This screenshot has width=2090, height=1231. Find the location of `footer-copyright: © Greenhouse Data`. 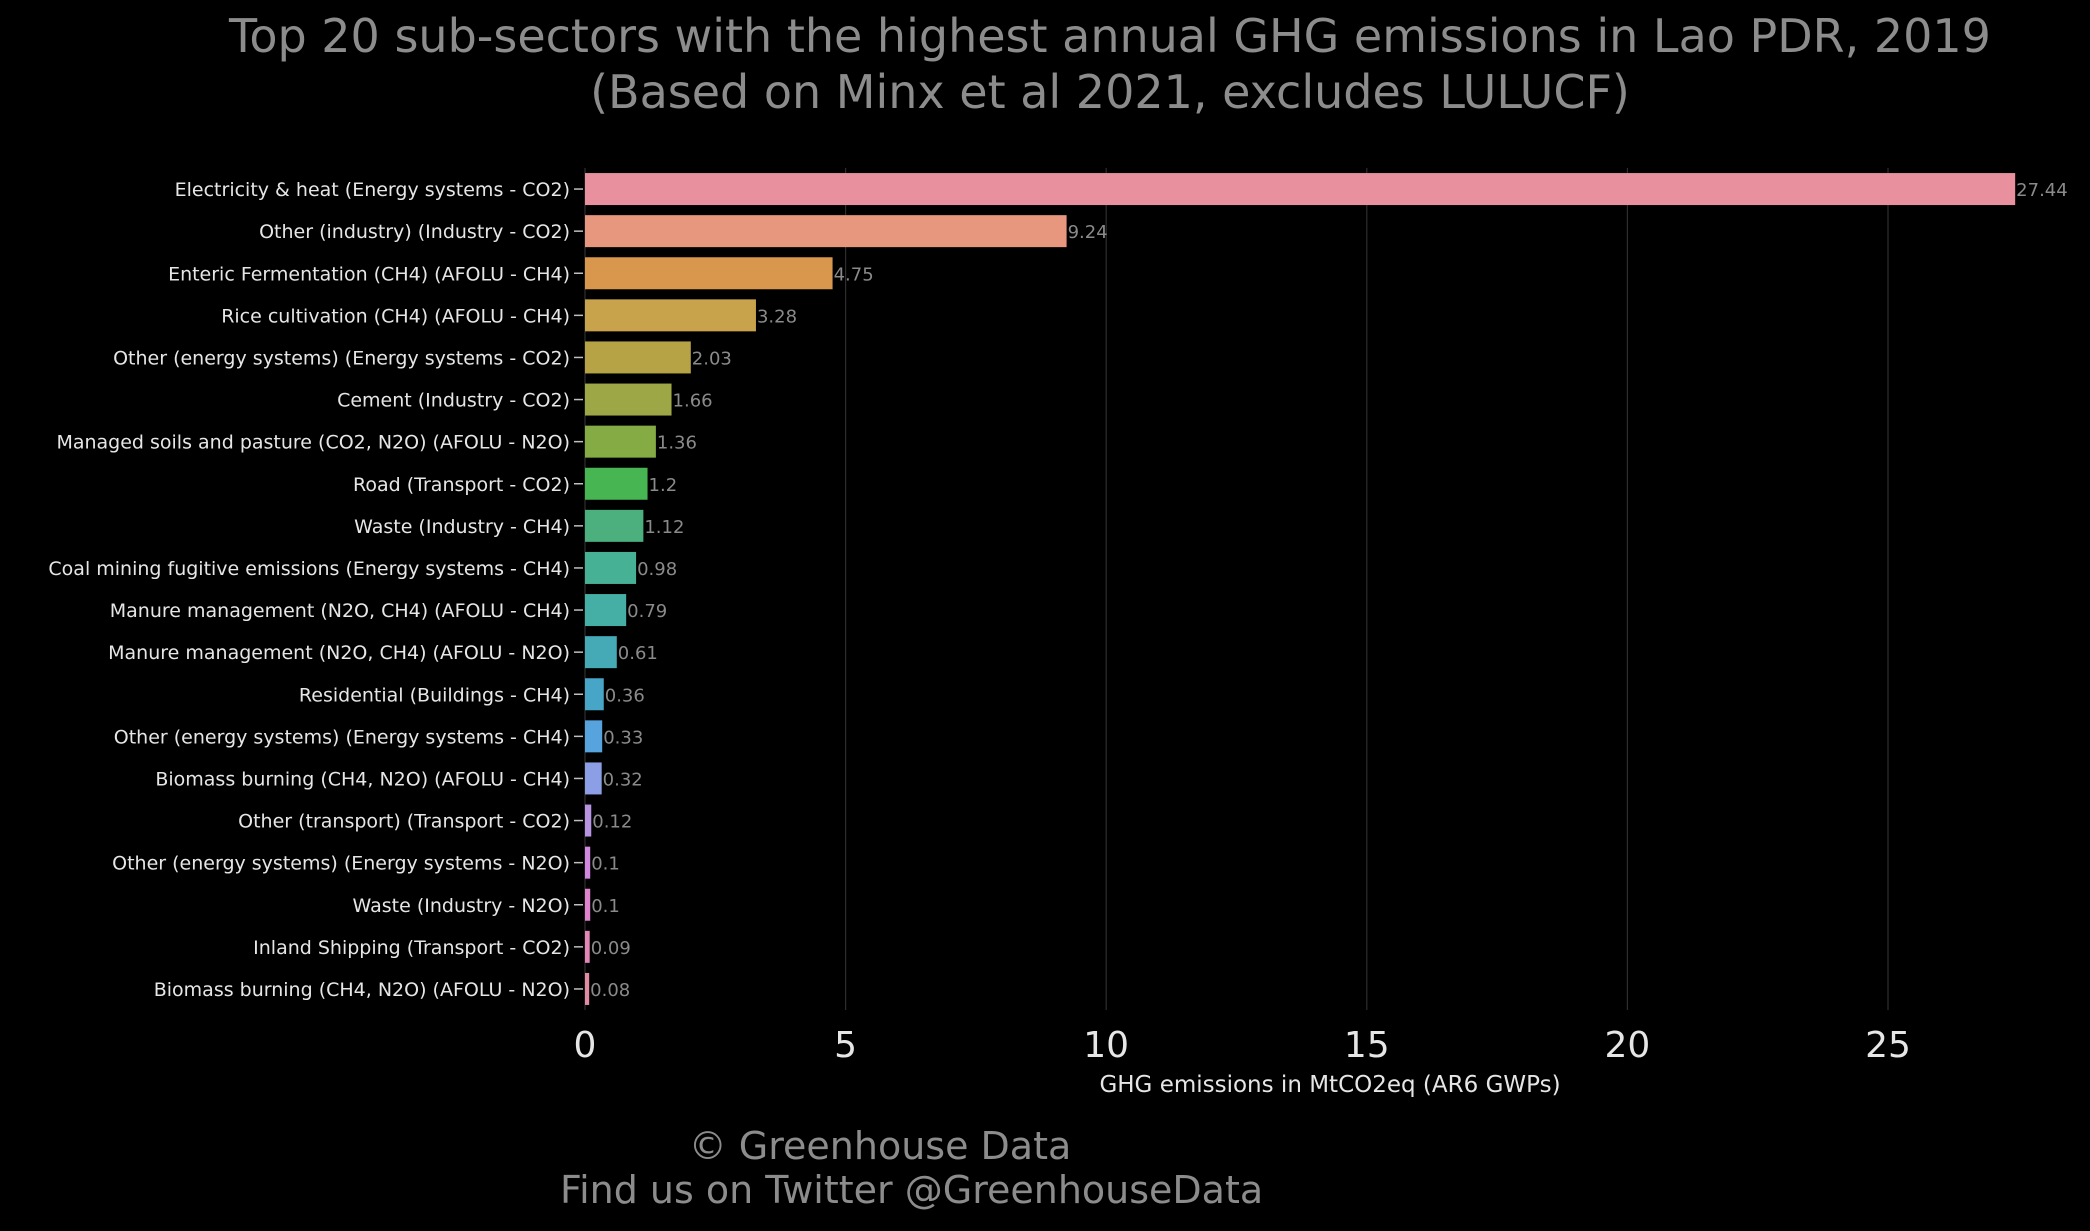

footer-copyright: © Greenhouse Data is located at coordinates (880, 1146).